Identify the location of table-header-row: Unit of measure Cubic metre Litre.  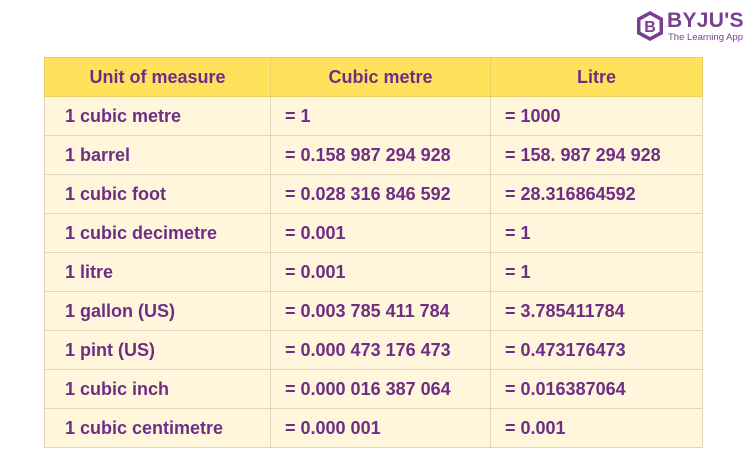
(373, 77).